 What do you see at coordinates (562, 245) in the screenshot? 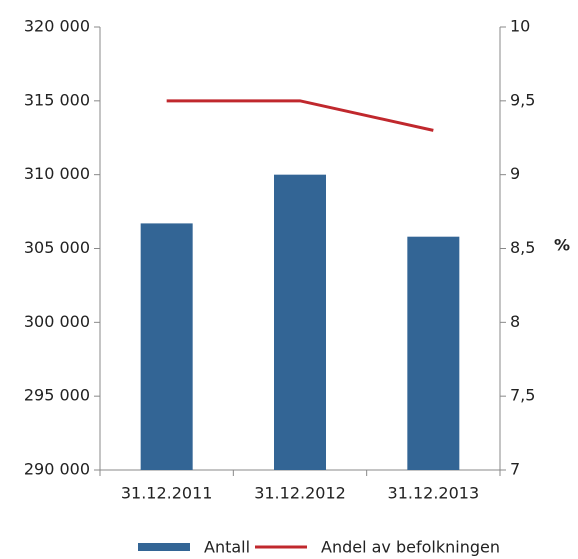
I see `y2-axis-label: %` at bounding box center [562, 245].